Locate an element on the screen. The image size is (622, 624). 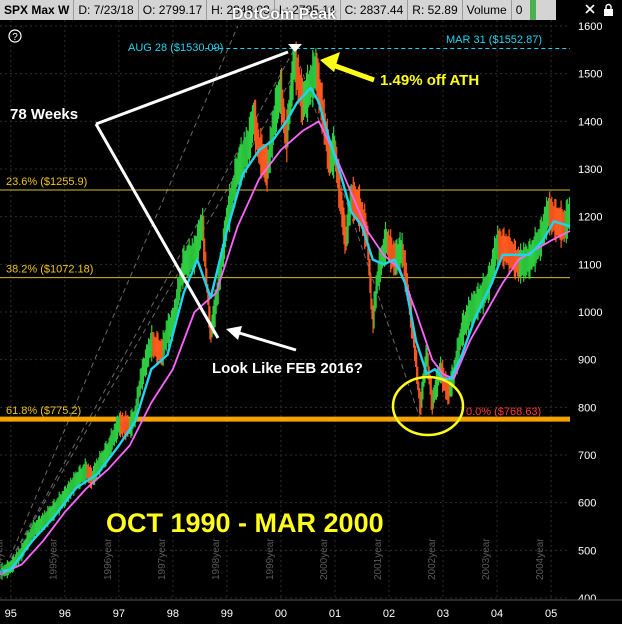
high-value: H: 2848.03 is located at coordinates (241, 10).